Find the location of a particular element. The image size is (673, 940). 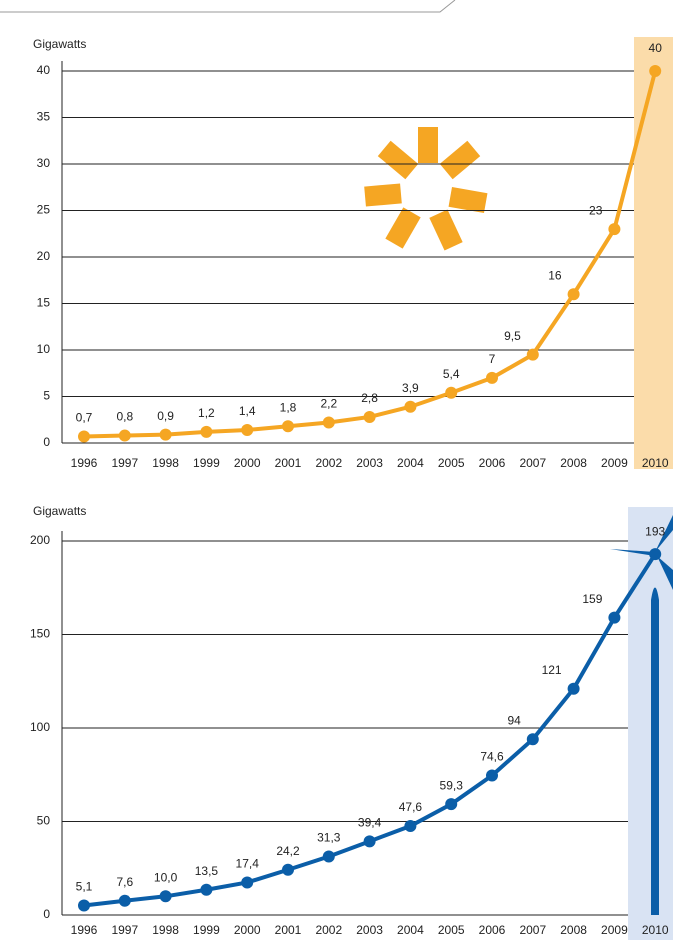

data-label: 3,9 is located at coordinates (410, 388).